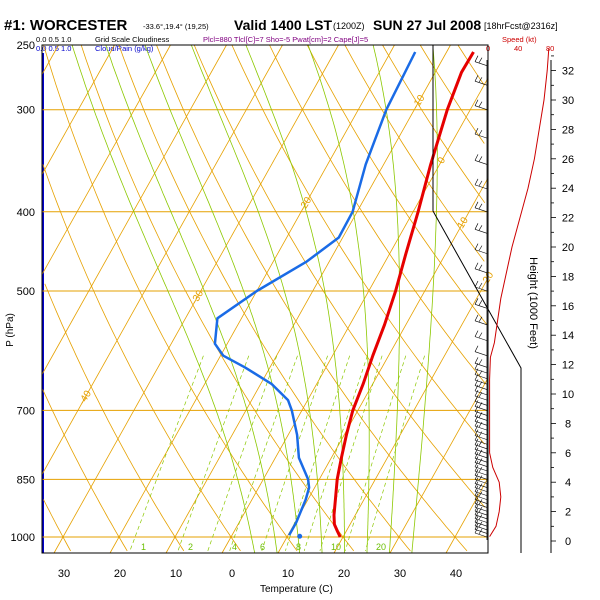 This screenshot has width=600, height=600. Describe the element at coordinates (568, 307) in the screenshot. I see `height-tick-label: 16` at that location.